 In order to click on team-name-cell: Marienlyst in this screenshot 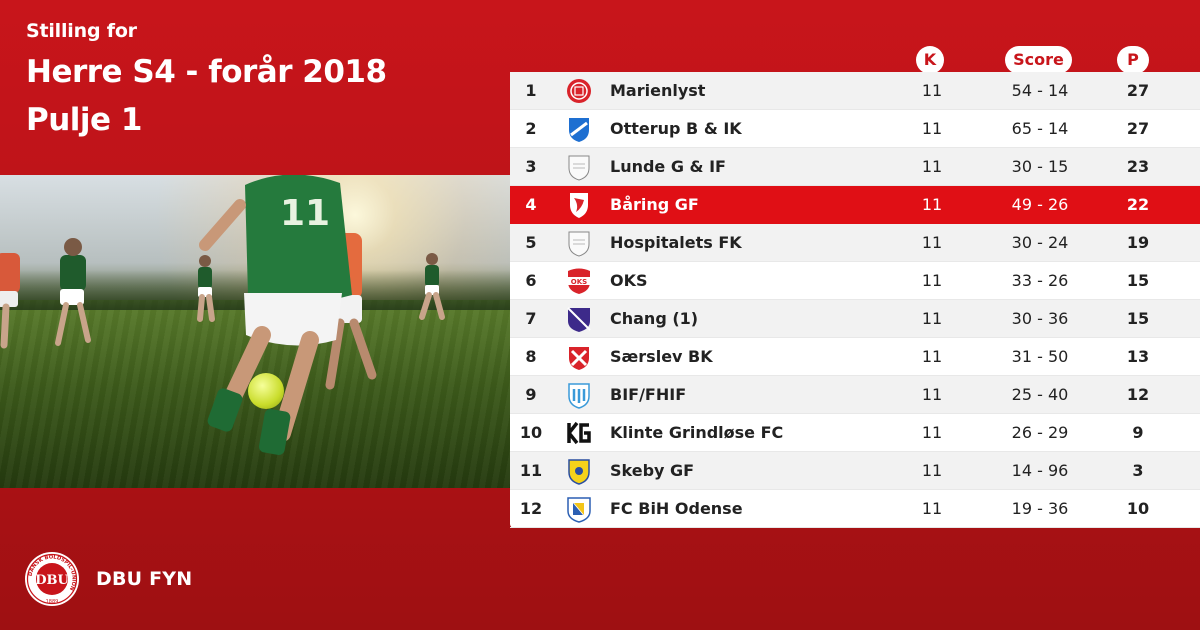, I will do `click(658, 90)`.